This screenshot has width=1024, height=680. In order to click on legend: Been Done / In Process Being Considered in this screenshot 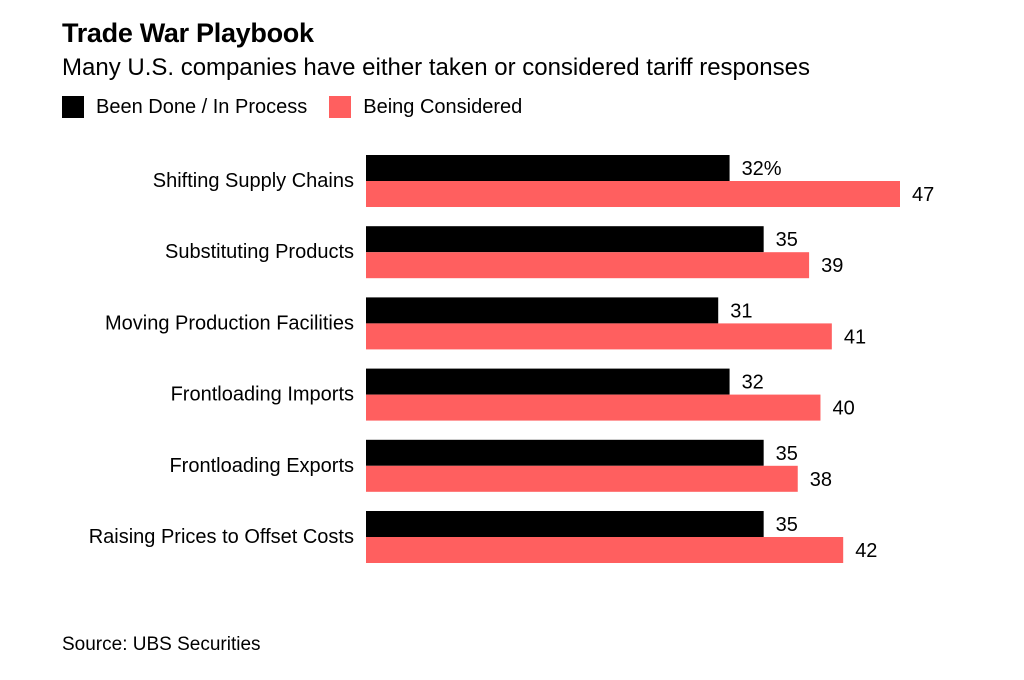, I will do `click(303, 107)`.